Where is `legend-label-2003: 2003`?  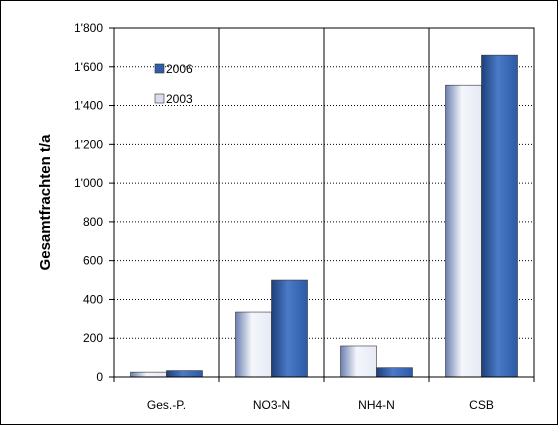
legend-label-2003: 2003 is located at coordinates (179, 99).